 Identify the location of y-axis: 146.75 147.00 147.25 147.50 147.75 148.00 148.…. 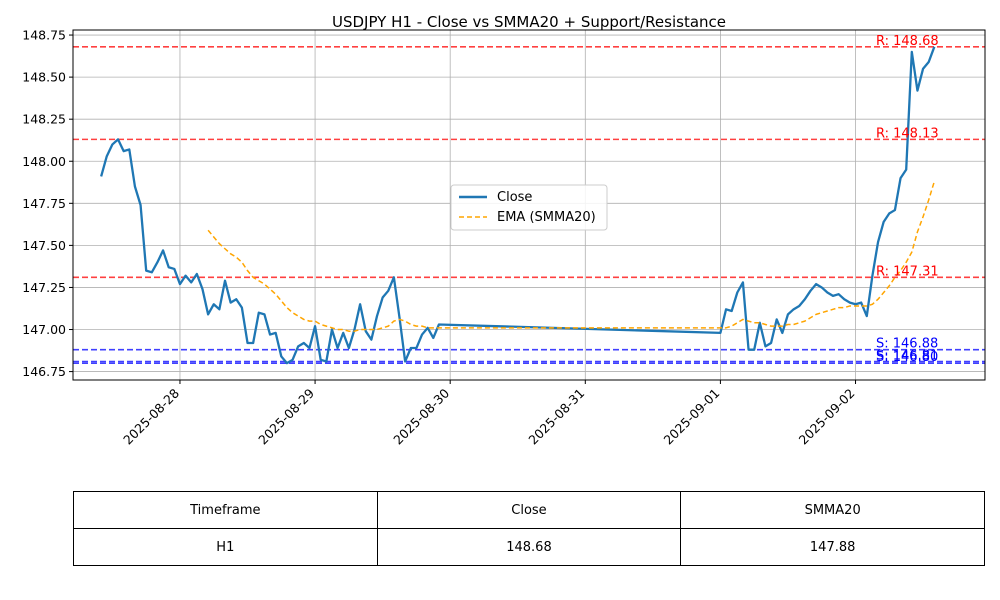
(47, 203).